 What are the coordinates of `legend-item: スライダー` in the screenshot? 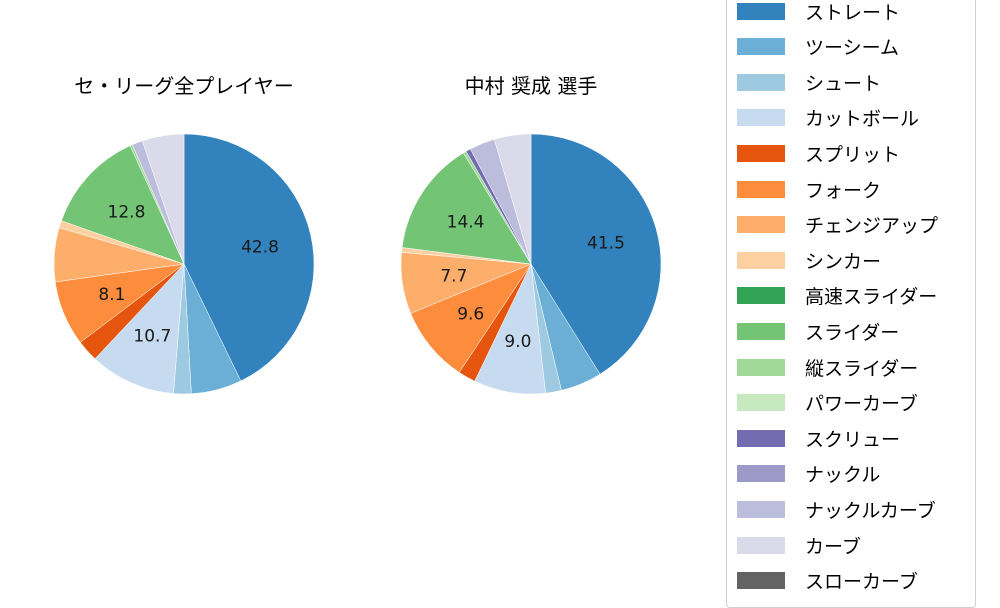 It's located at (818, 331).